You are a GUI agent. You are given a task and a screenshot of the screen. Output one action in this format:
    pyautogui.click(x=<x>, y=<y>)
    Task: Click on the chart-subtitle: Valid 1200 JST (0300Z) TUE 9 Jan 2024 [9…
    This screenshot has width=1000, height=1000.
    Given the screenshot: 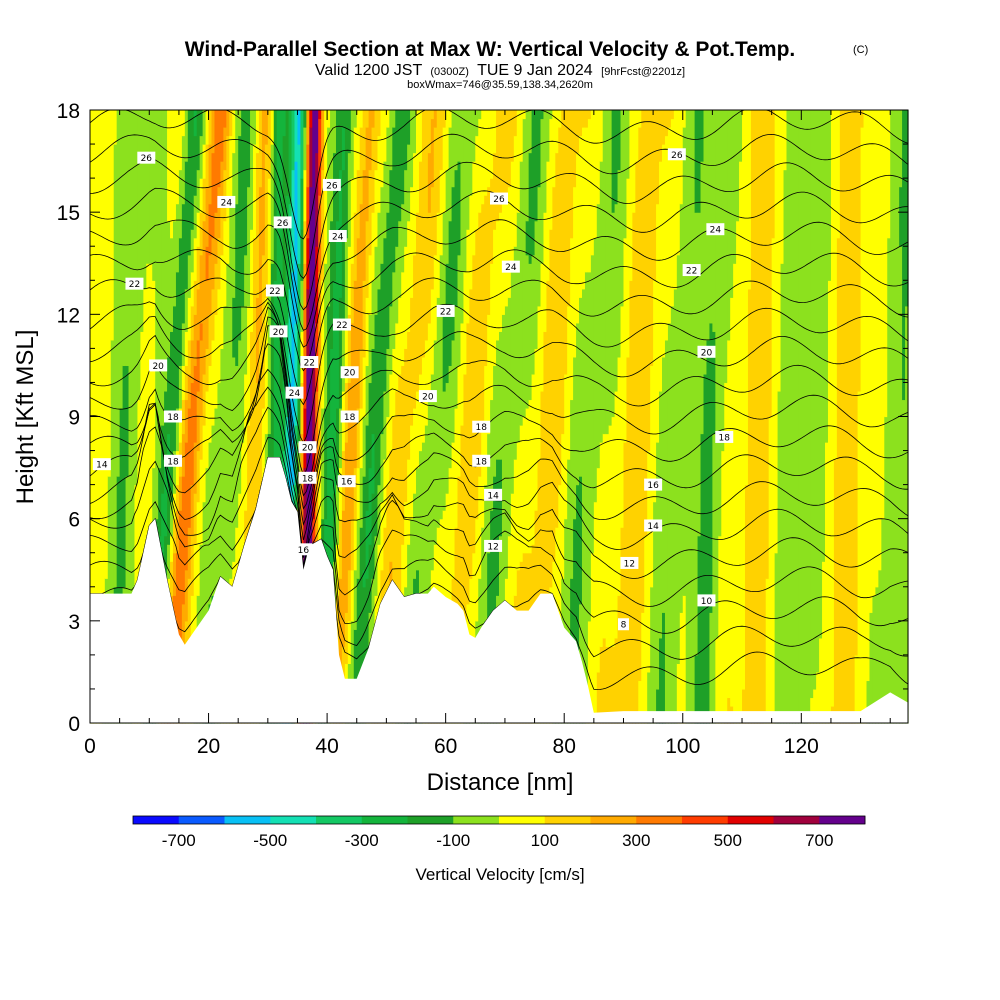 What is the action you would take?
    pyautogui.click(x=500, y=70)
    